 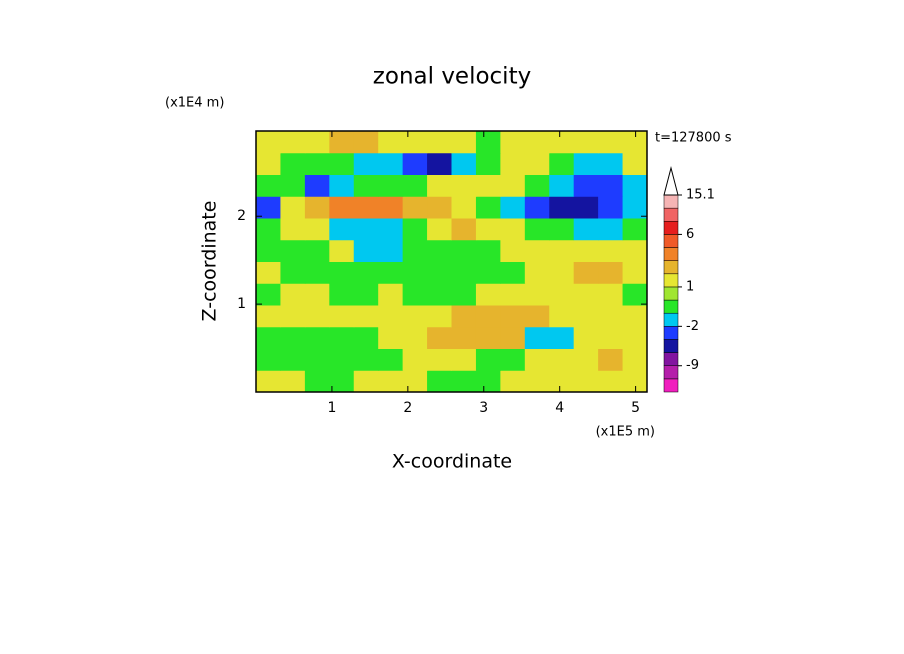 What do you see at coordinates (241, 304) in the screenshot?
I see `y-tick-label: 1` at bounding box center [241, 304].